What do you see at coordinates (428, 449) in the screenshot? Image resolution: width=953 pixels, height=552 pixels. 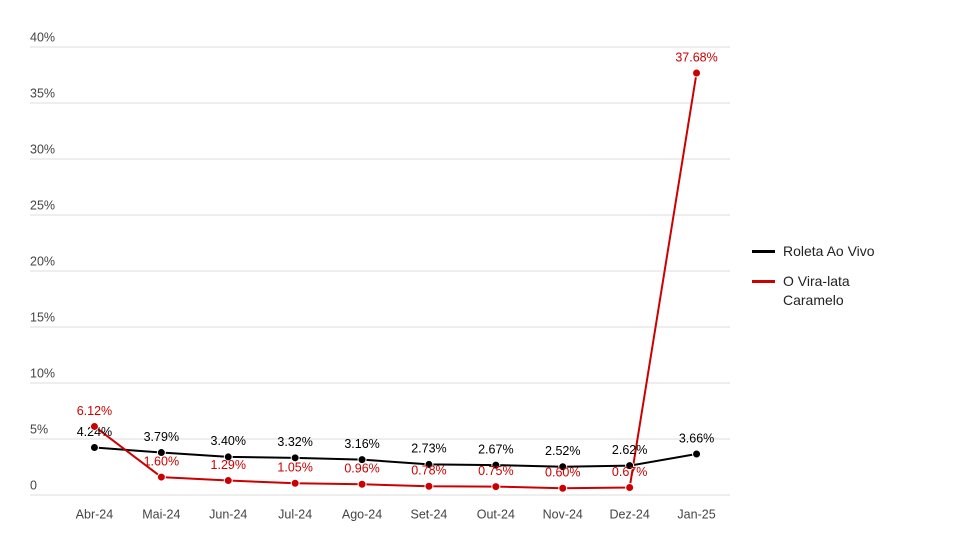 I see `data-label: 2.73%` at bounding box center [428, 449].